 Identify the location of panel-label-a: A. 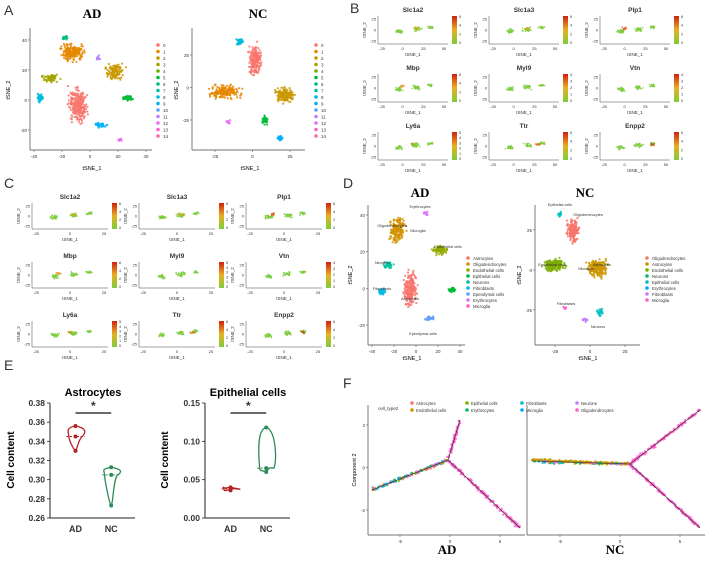
(9, 10).